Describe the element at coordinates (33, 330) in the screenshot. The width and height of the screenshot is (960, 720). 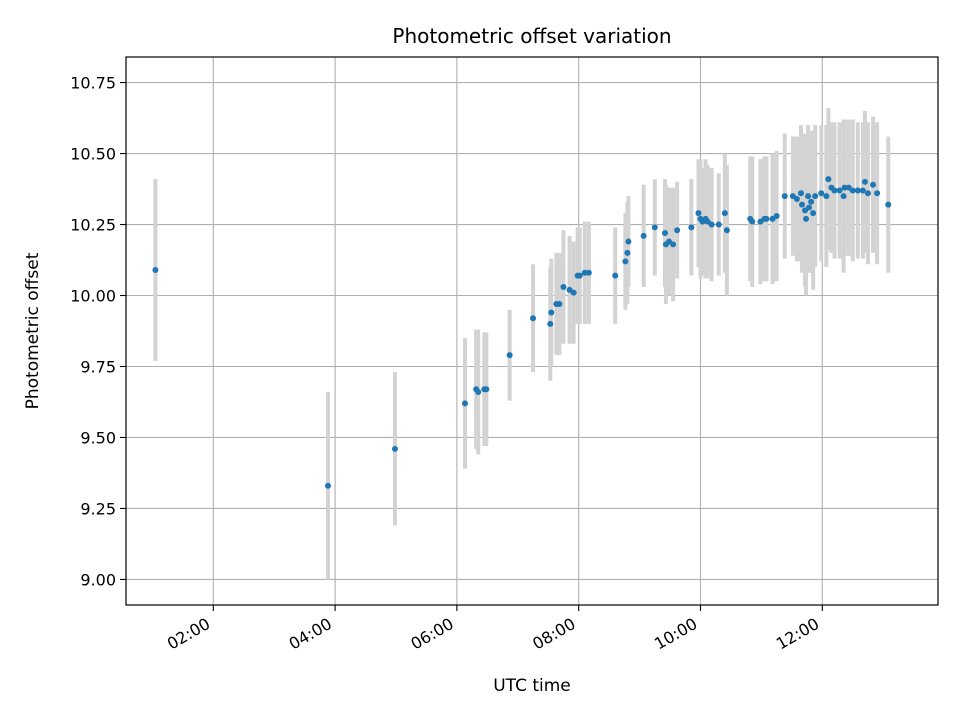
I see `y-axis-title: Photometric offset` at that location.